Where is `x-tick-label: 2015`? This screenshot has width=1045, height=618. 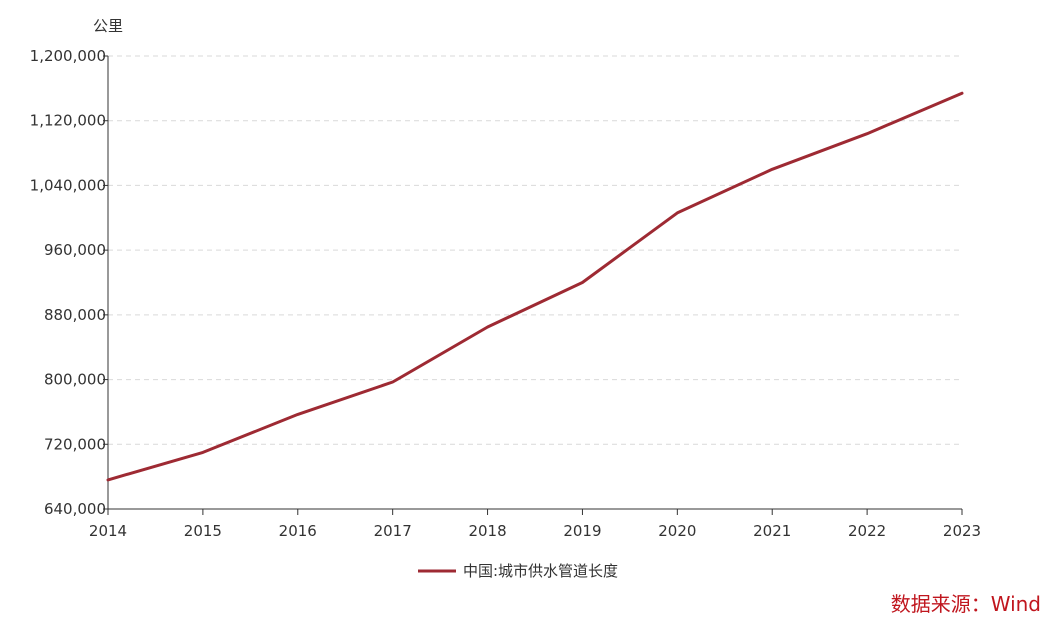
x-tick-label: 2015 is located at coordinates (203, 531).